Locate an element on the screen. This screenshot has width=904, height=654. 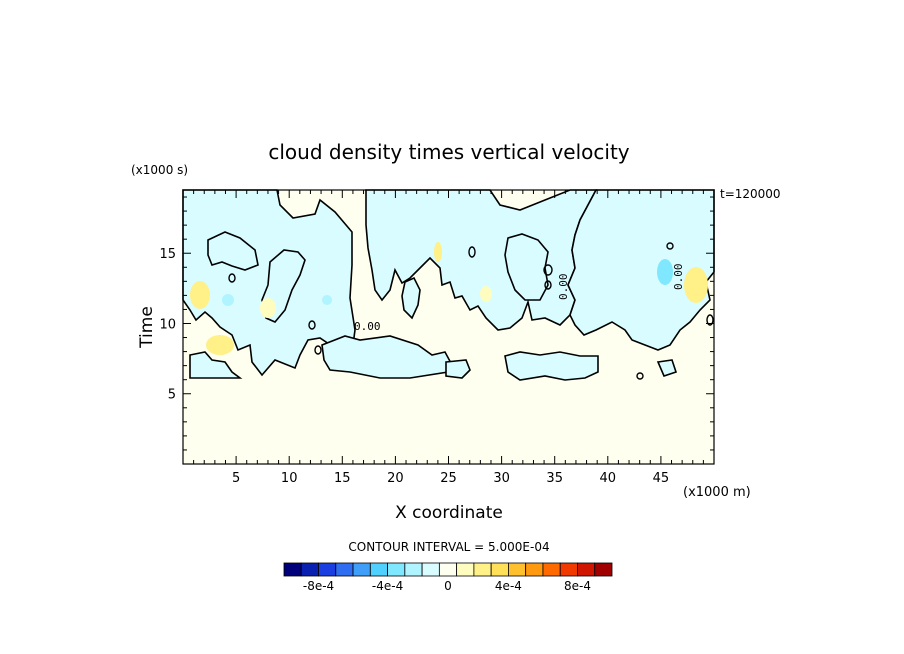
y-tick-label: 15 is located at coordinates (167, 254).